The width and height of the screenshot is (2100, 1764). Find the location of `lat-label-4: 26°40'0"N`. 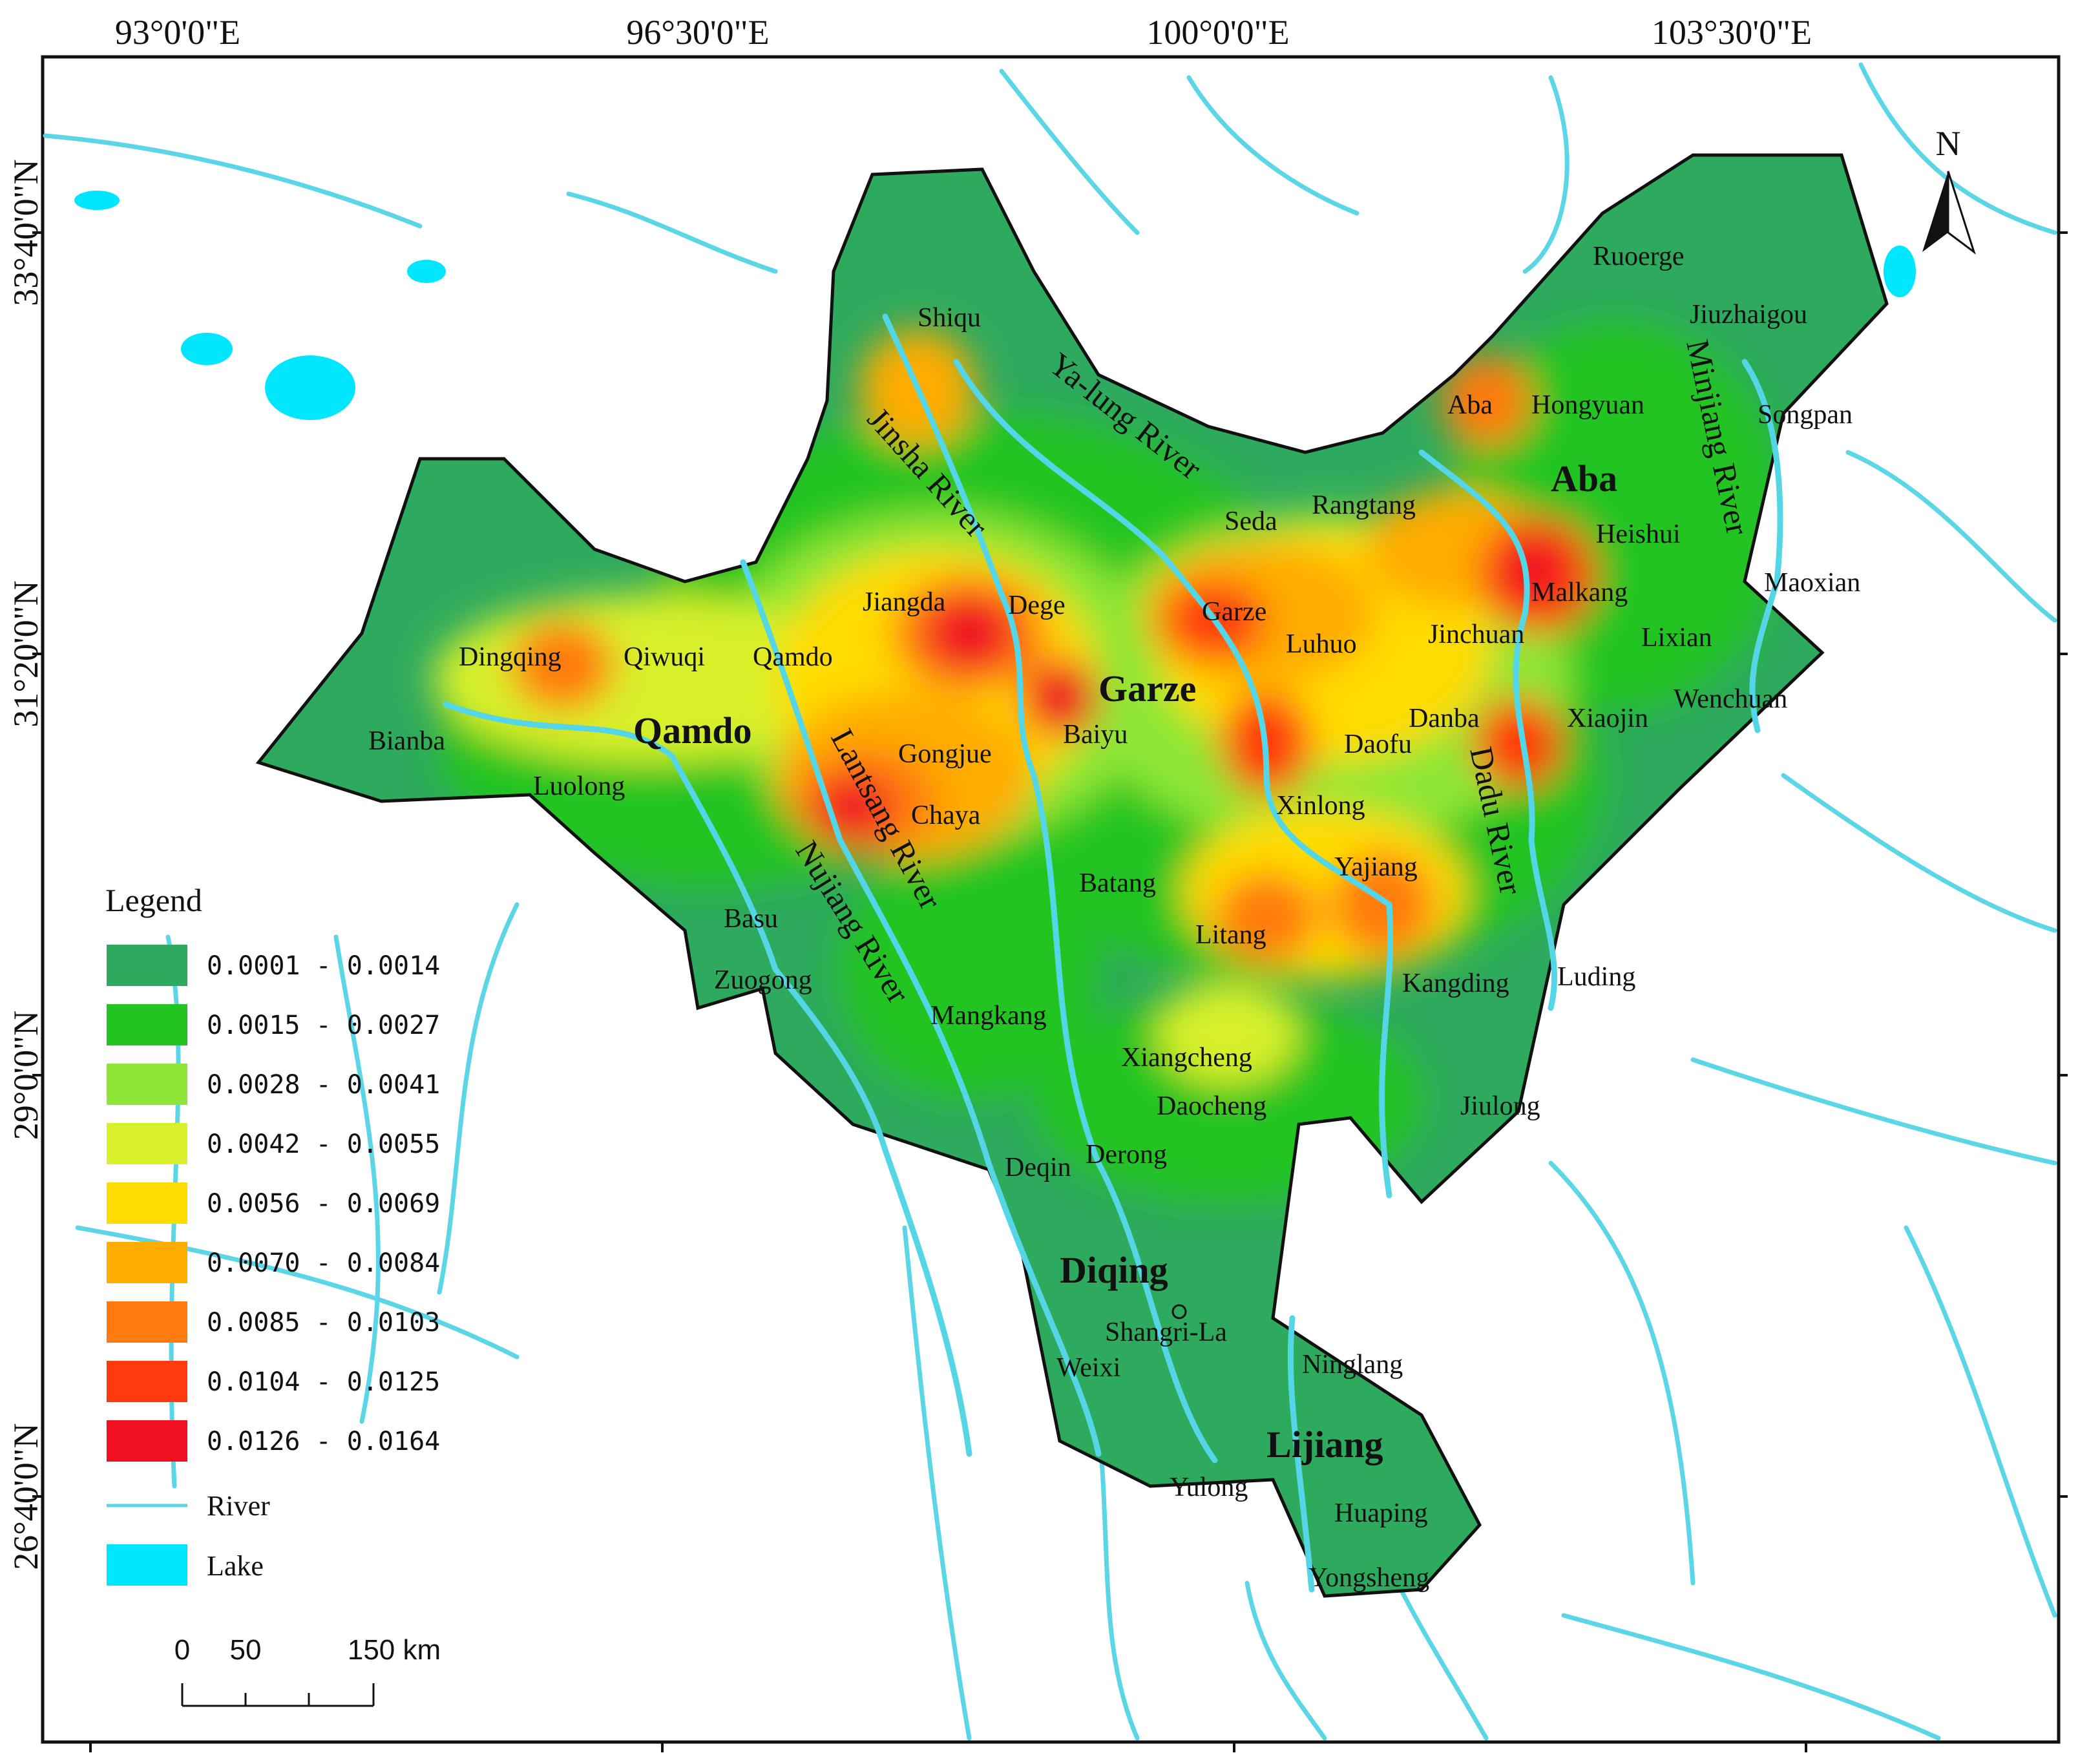

lat-label-4: 26°40'0"N is located at coordinates (26, 1497).